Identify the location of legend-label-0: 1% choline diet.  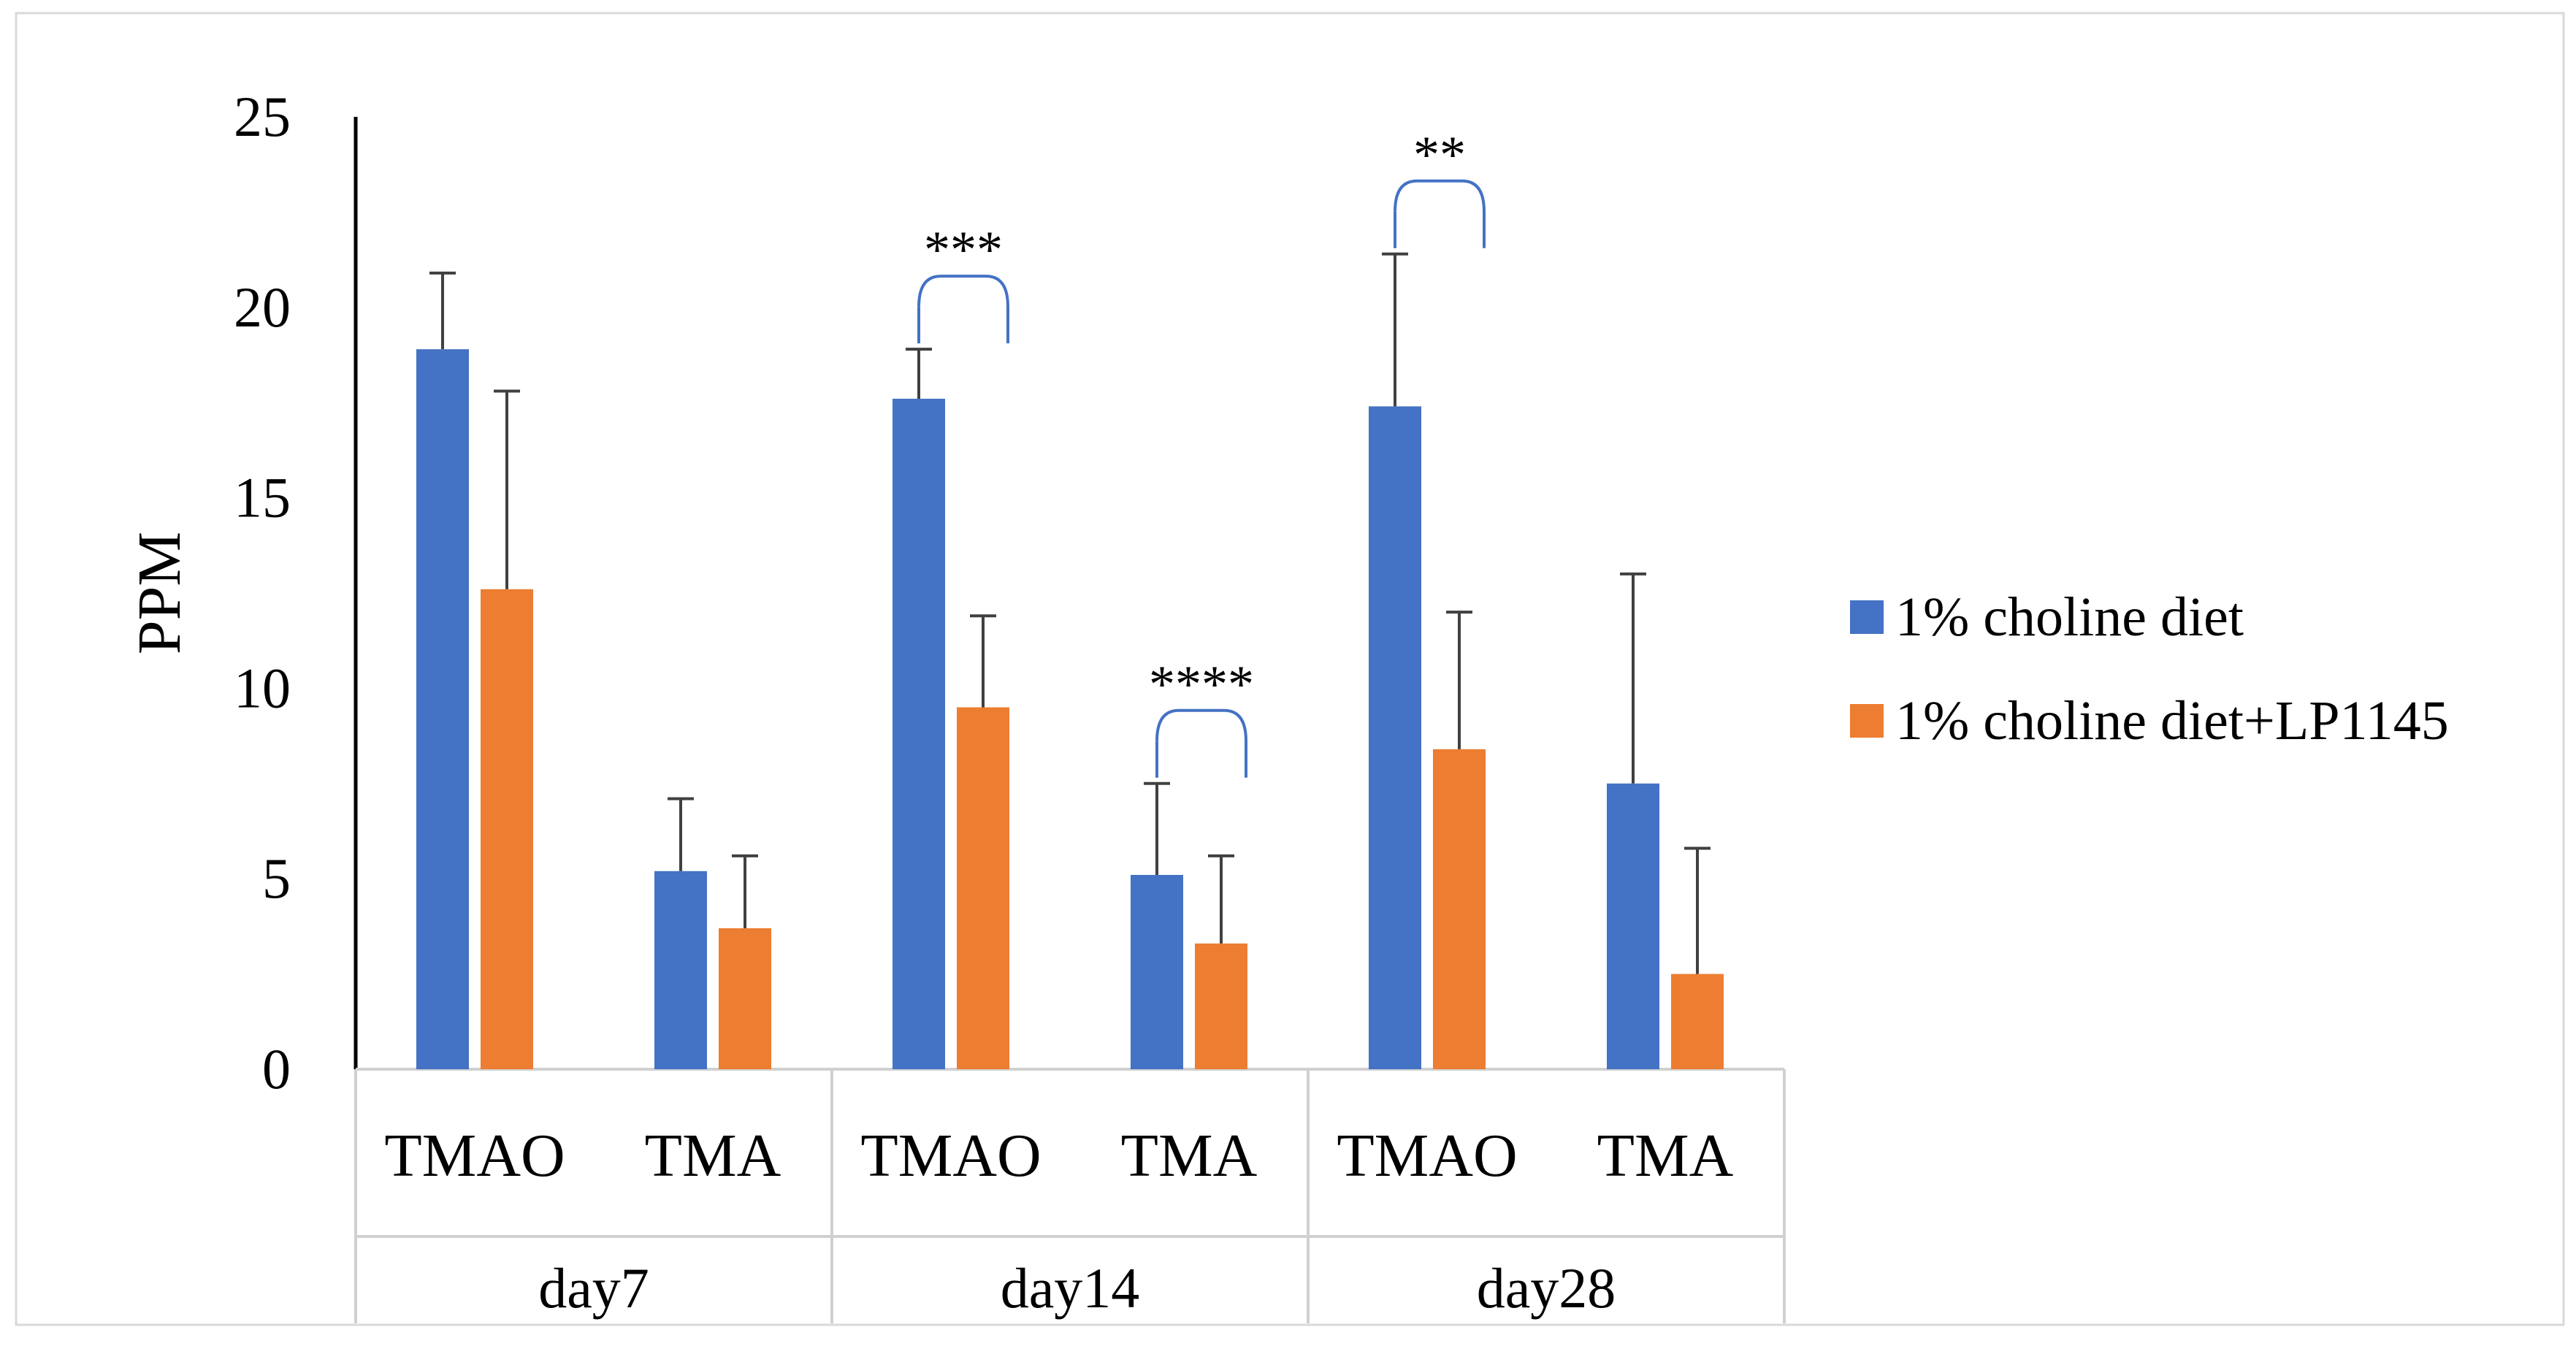
(2069, 617).